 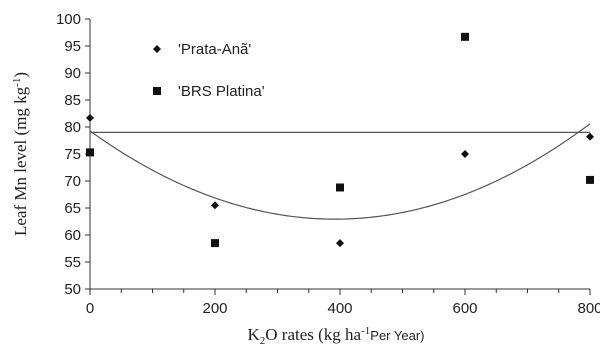 What do you see at coordinates (68, 19) in the screenshot?
I see `y-tick-label: 100` at bounding box center [68, 19].